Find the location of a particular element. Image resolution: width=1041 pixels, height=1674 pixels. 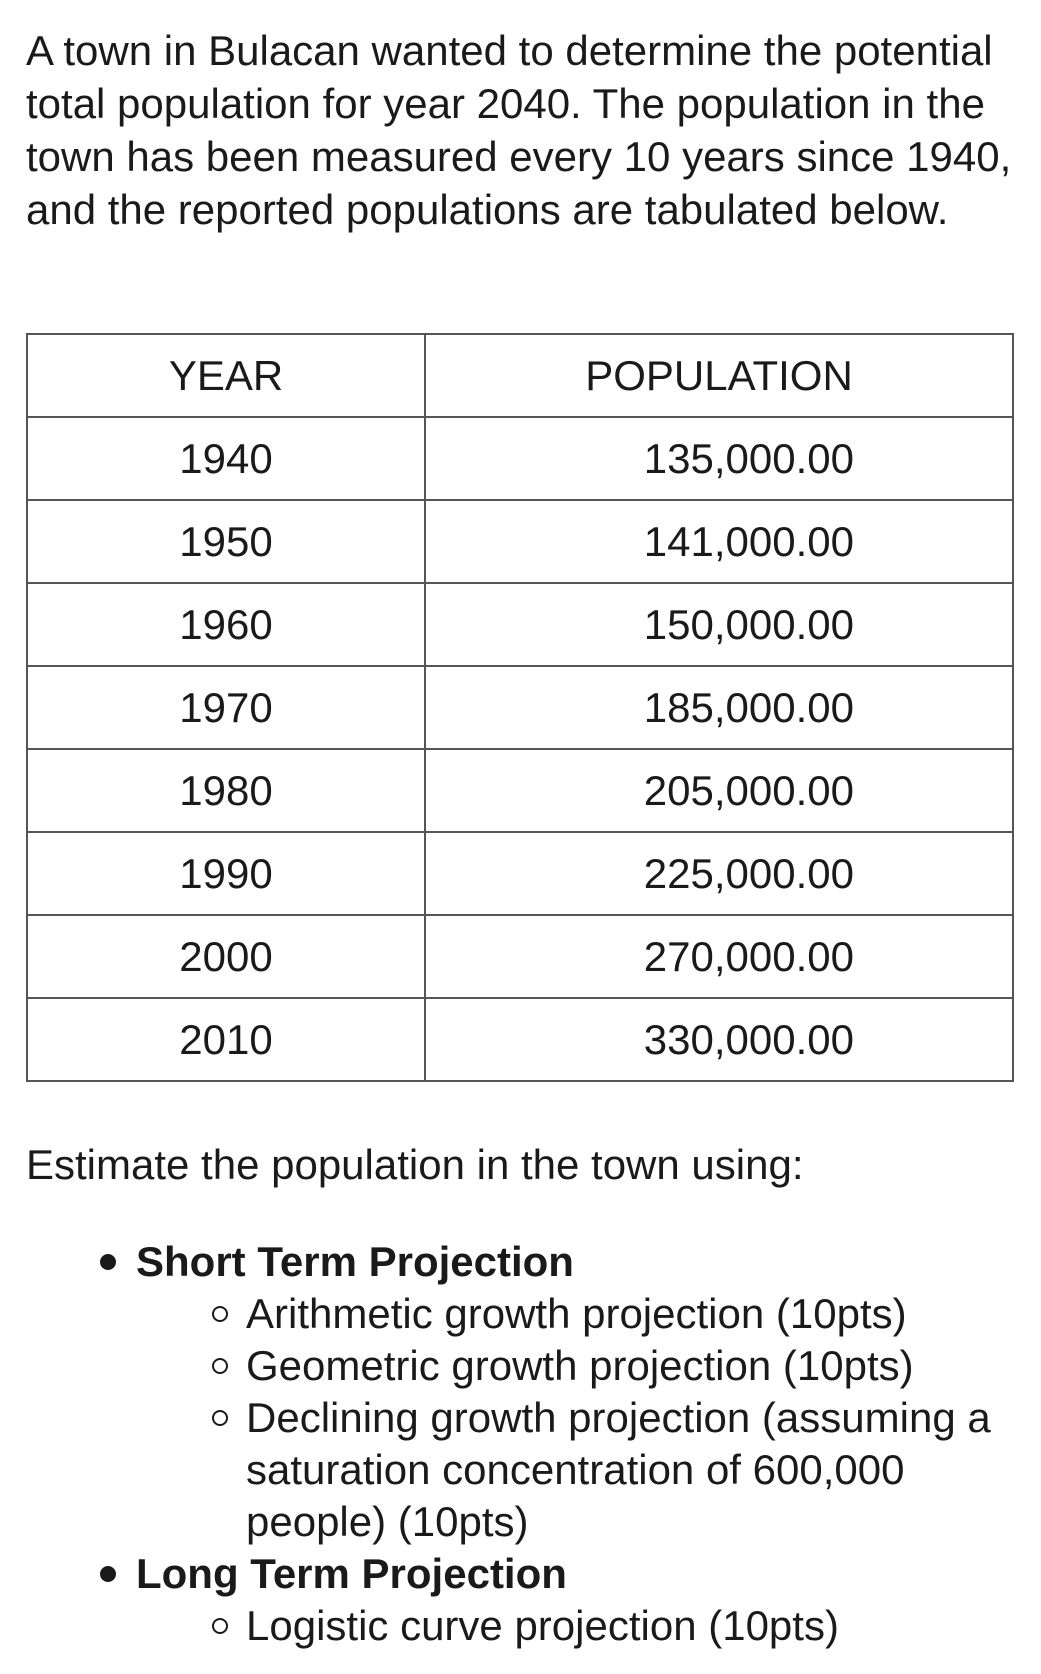

population-column-header: POPULATION is located at coordinates (719, 375).